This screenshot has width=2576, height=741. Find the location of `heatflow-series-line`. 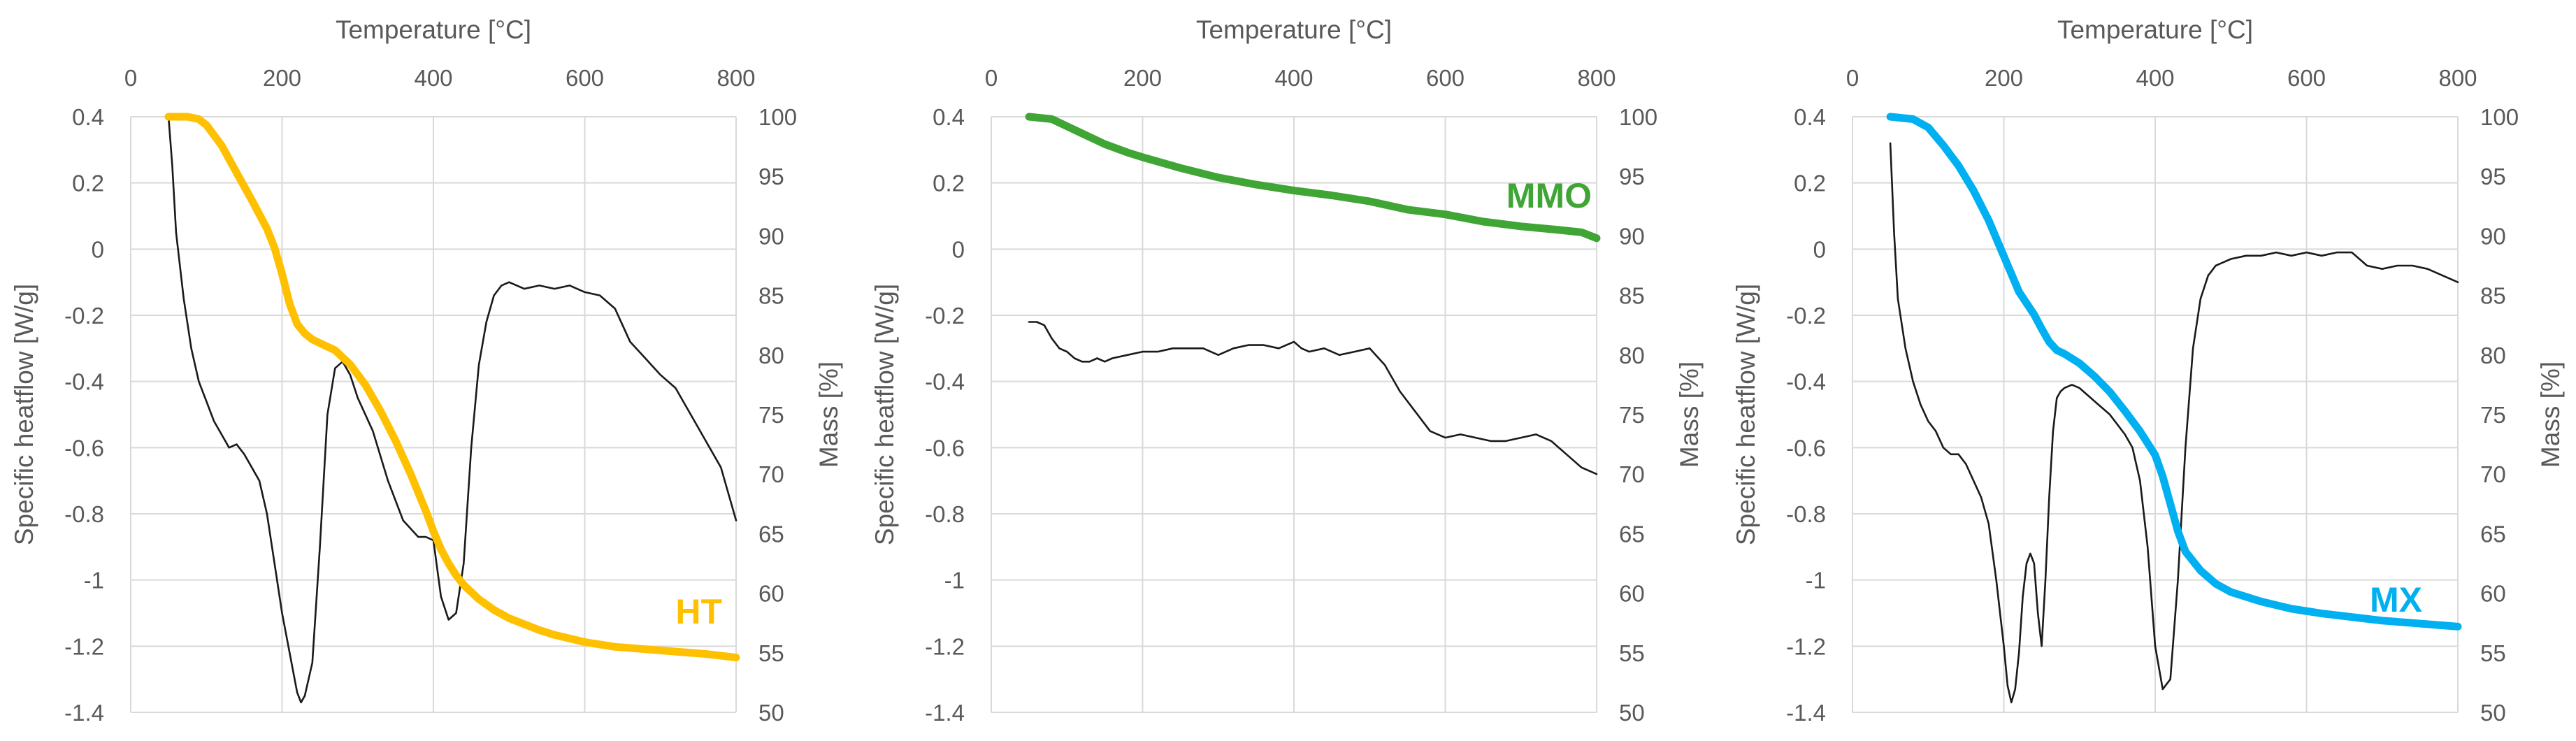

heatflow-series-line is located at coordinates (1313, 398).